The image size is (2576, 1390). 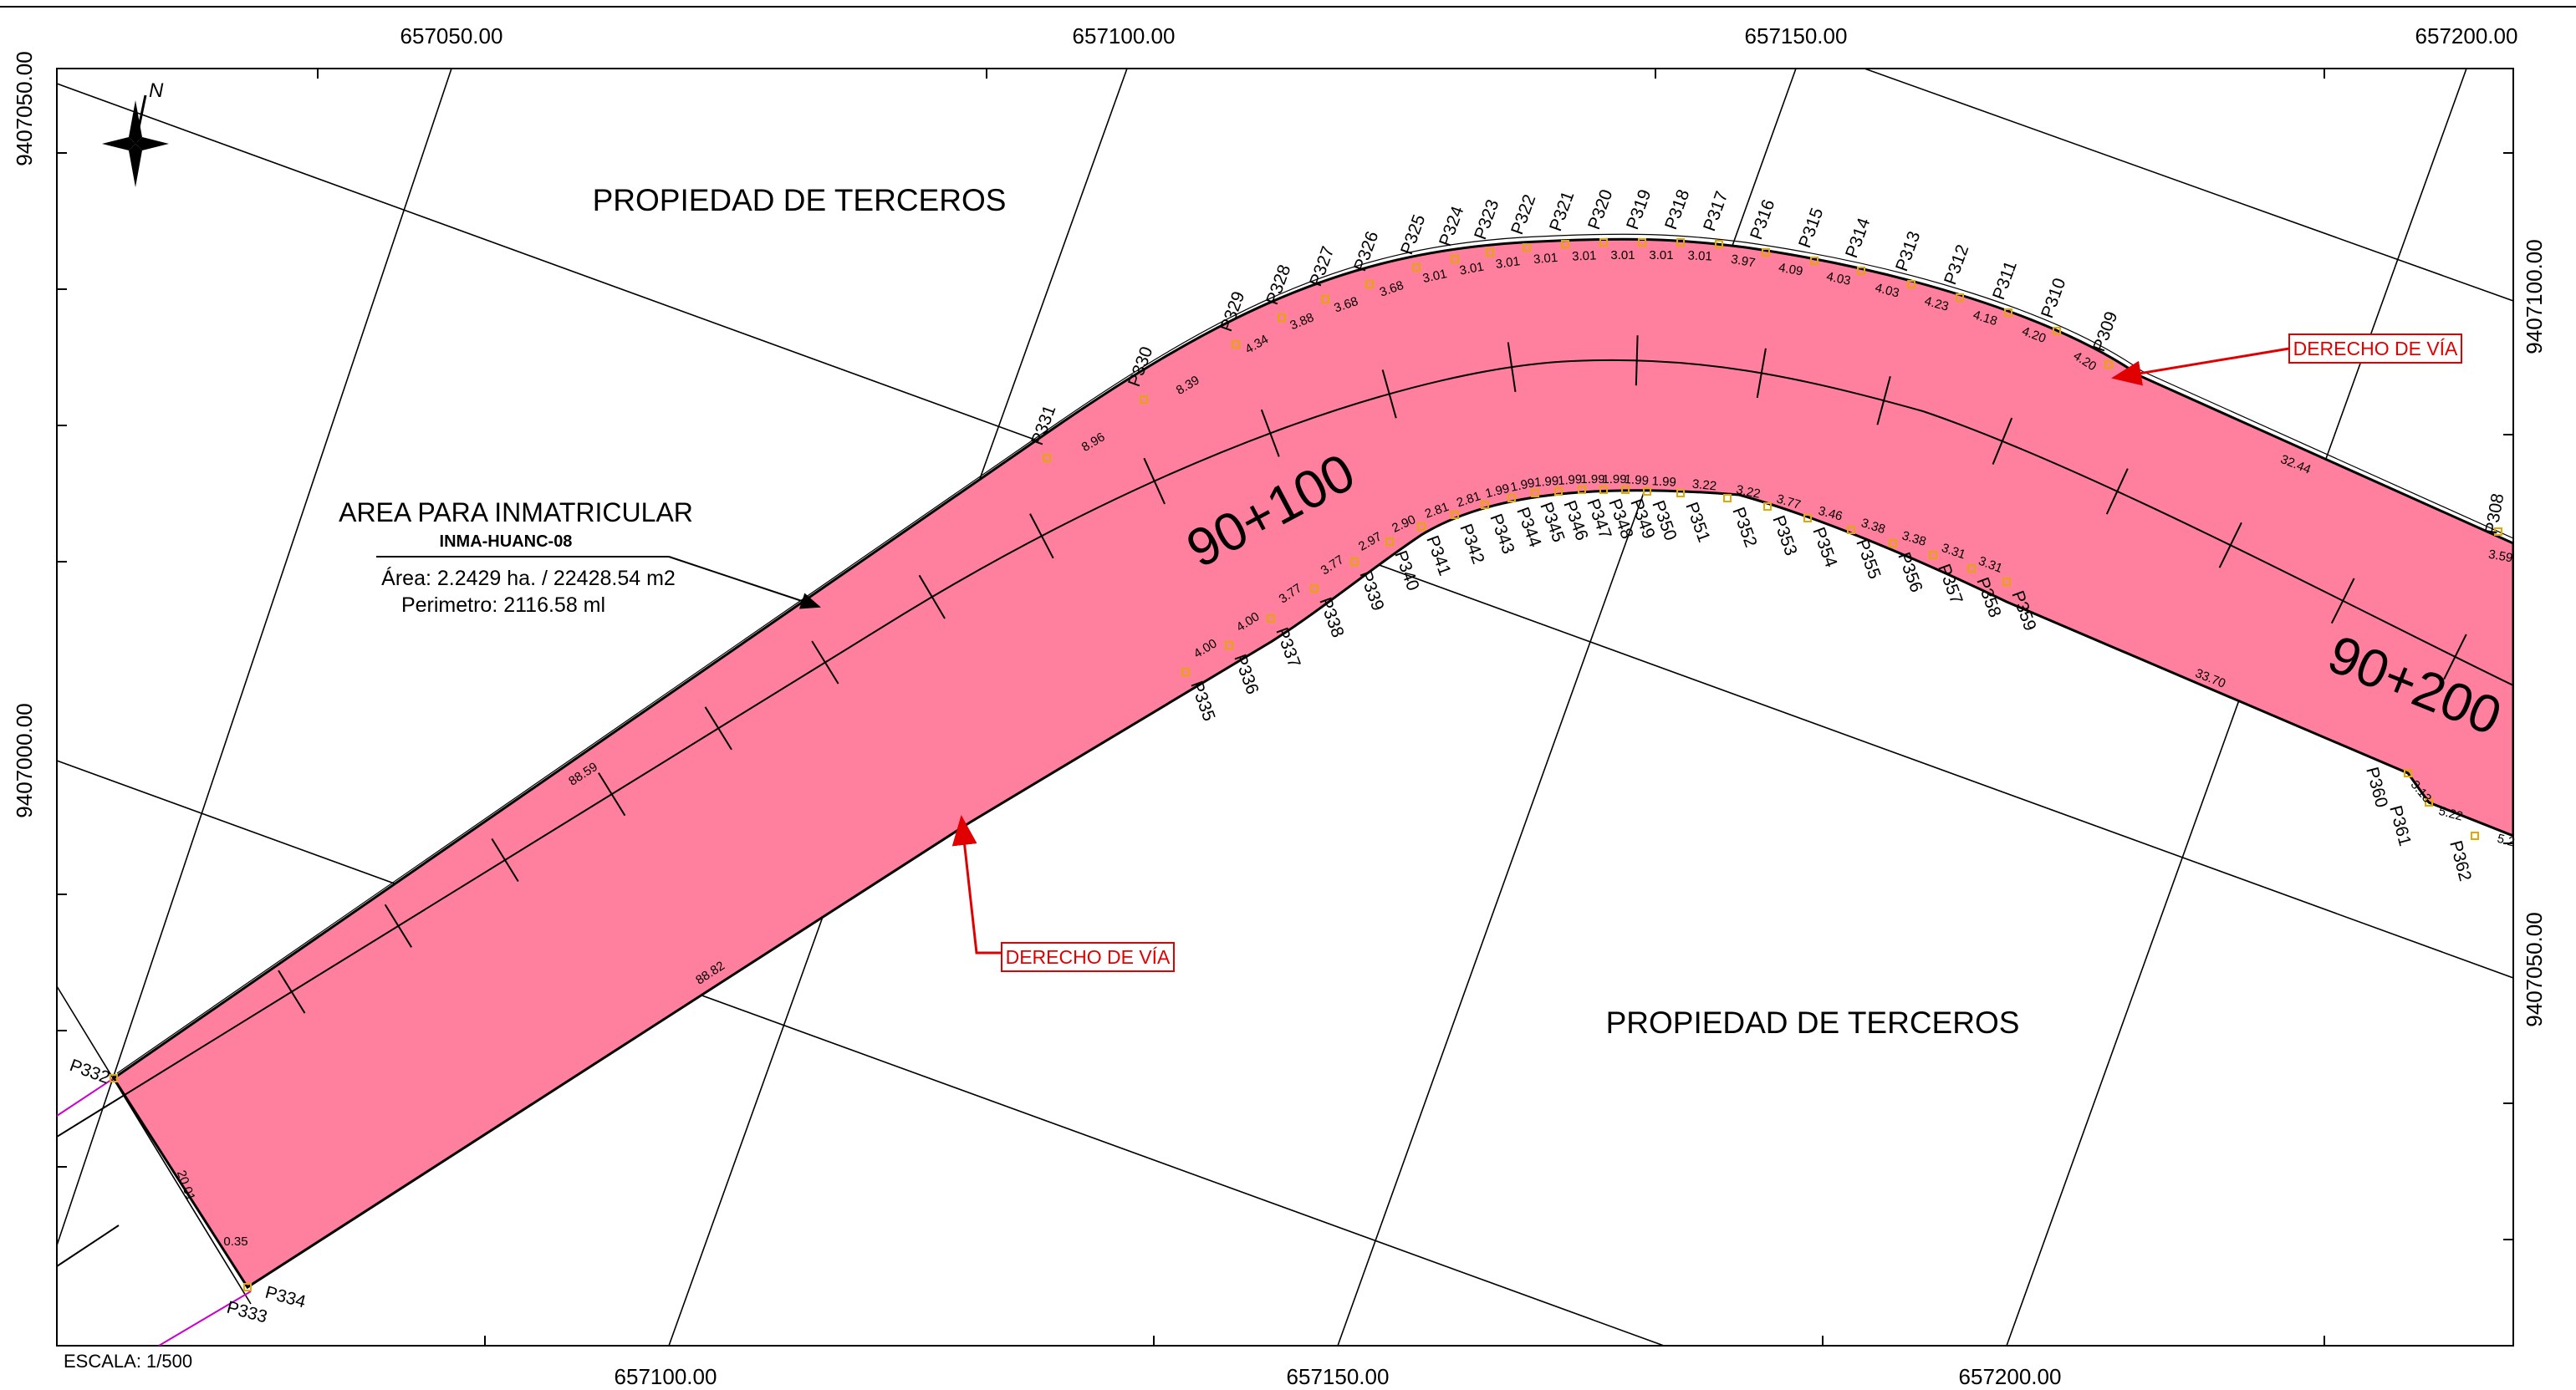 What do you see at coordinates (1858, 237) in the screenshot?
I see `point-label-top: P314` at bounding box center [1858, 237].